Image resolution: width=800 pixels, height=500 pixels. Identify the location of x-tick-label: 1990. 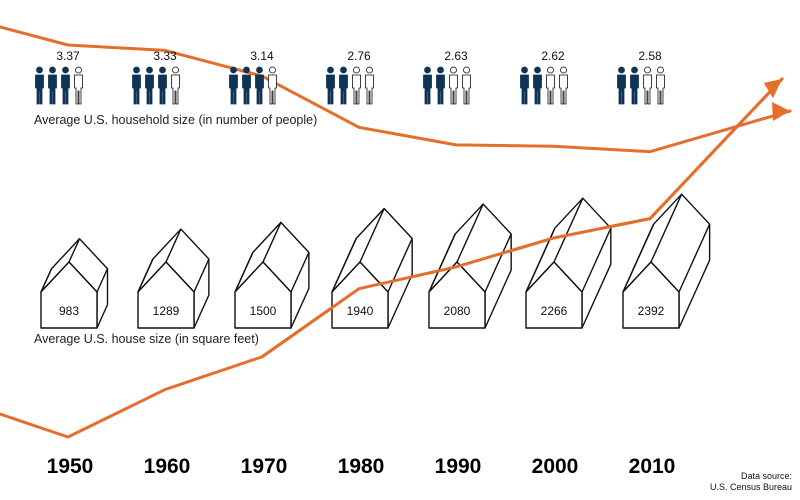
(458, 466).